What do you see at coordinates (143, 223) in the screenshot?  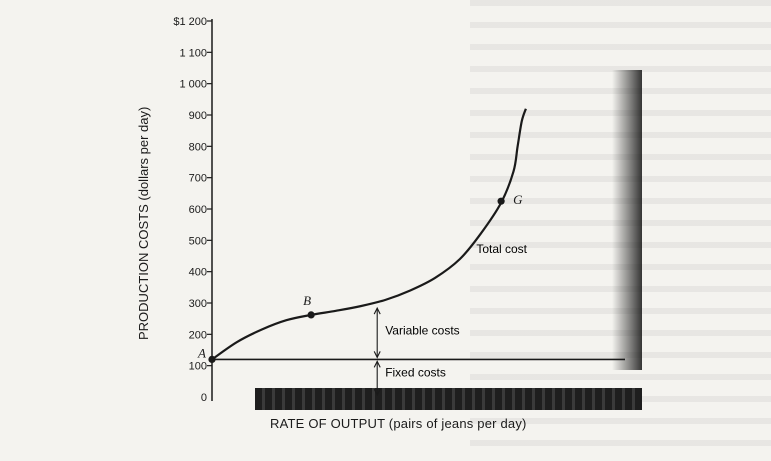 I see `y-axis-title: PRODUCTION COSTS (dollars per day)` at bounding box center [143, 223].